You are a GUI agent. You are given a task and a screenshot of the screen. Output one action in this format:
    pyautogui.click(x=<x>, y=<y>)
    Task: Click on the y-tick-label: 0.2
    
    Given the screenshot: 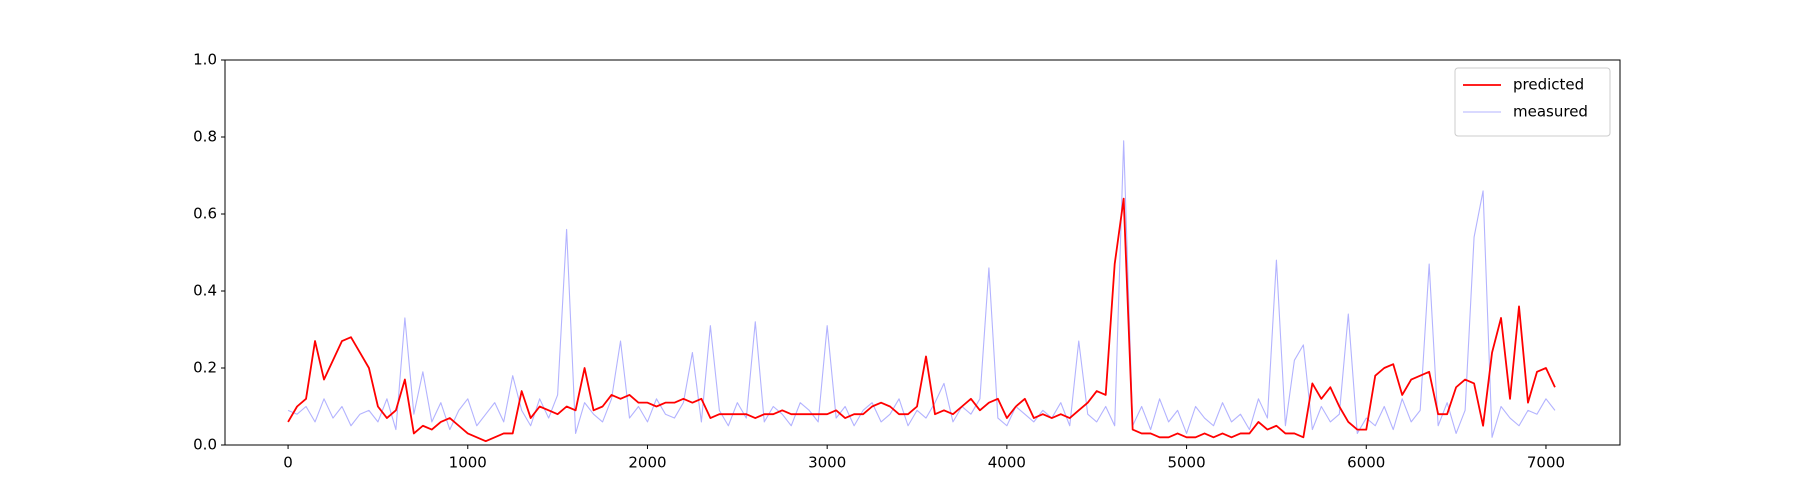 What is the action you would take?
    pyautogui.click(x=205, y=368)
    